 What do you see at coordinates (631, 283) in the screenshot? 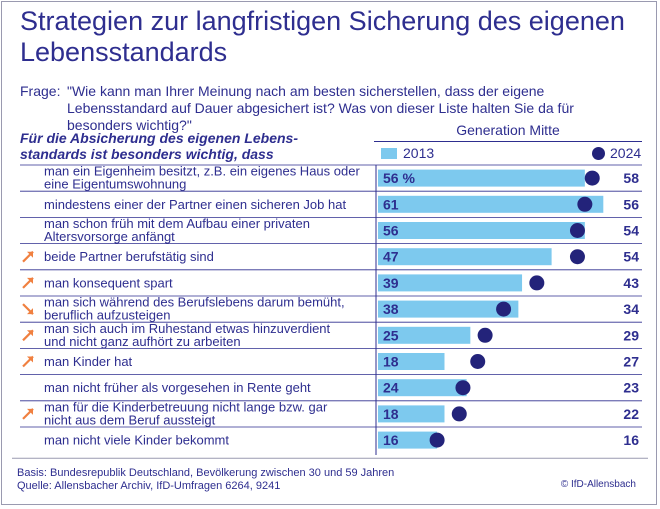
I see `dot-value-label: 43` at bounding box center [631, 283].